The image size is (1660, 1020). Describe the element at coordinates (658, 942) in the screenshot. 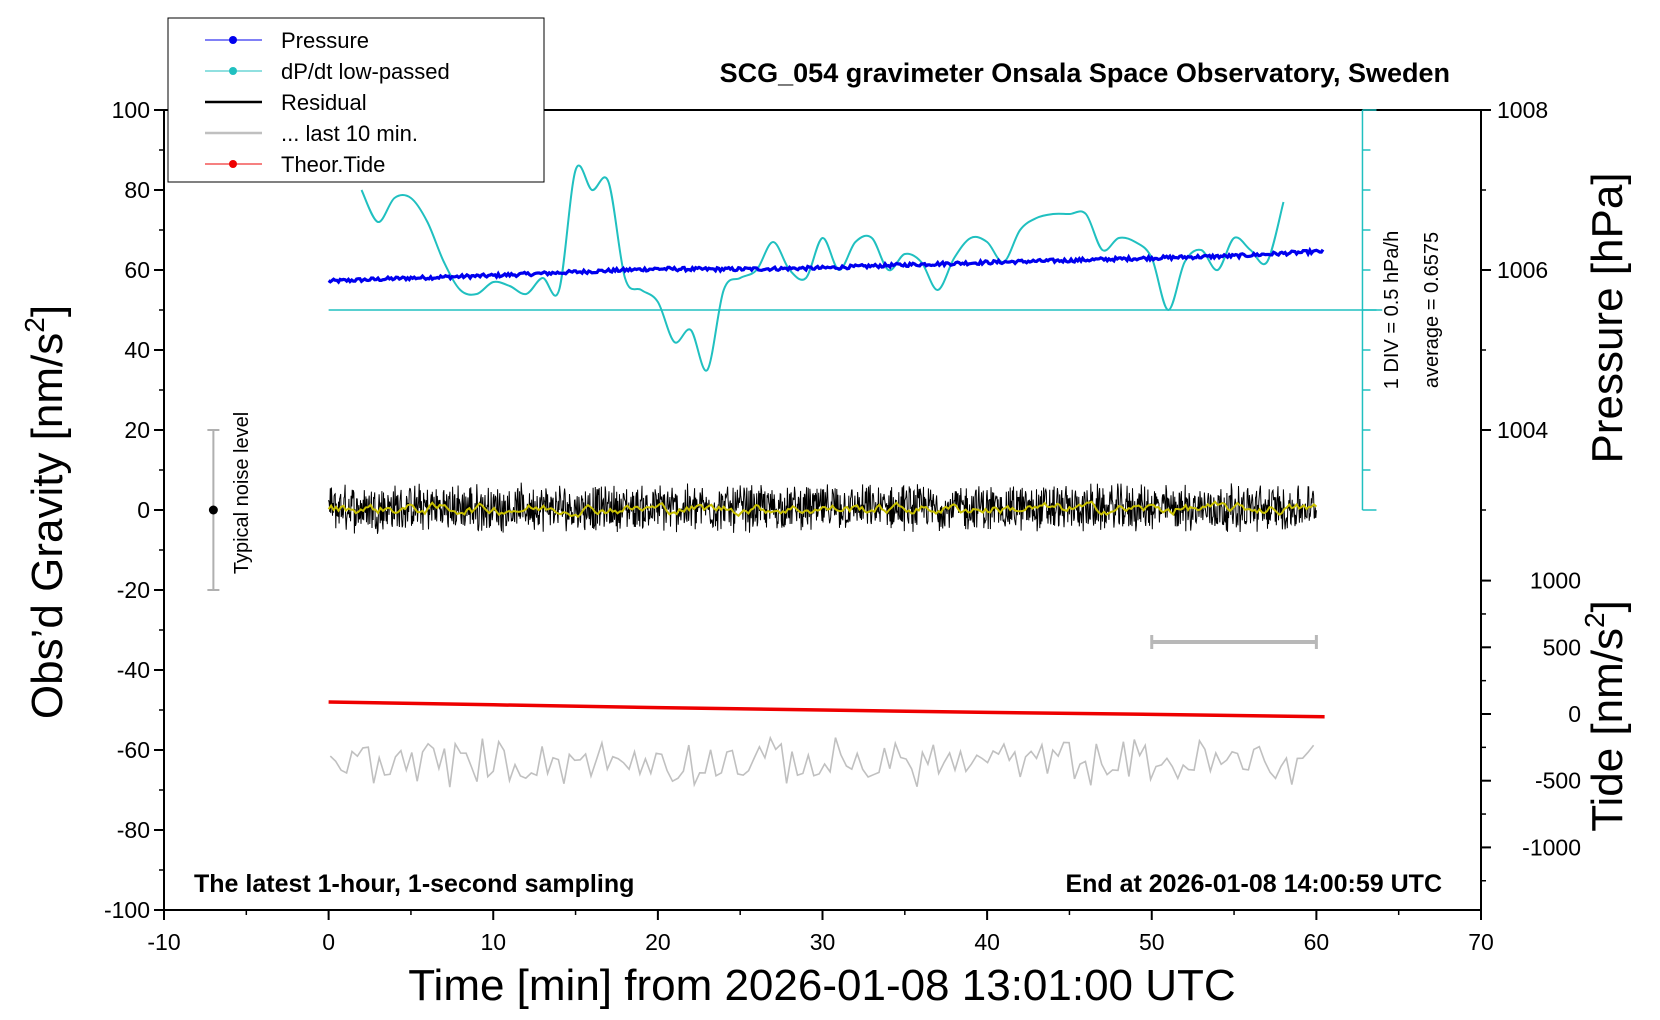

I see `x-tick-label: 20` at that location.